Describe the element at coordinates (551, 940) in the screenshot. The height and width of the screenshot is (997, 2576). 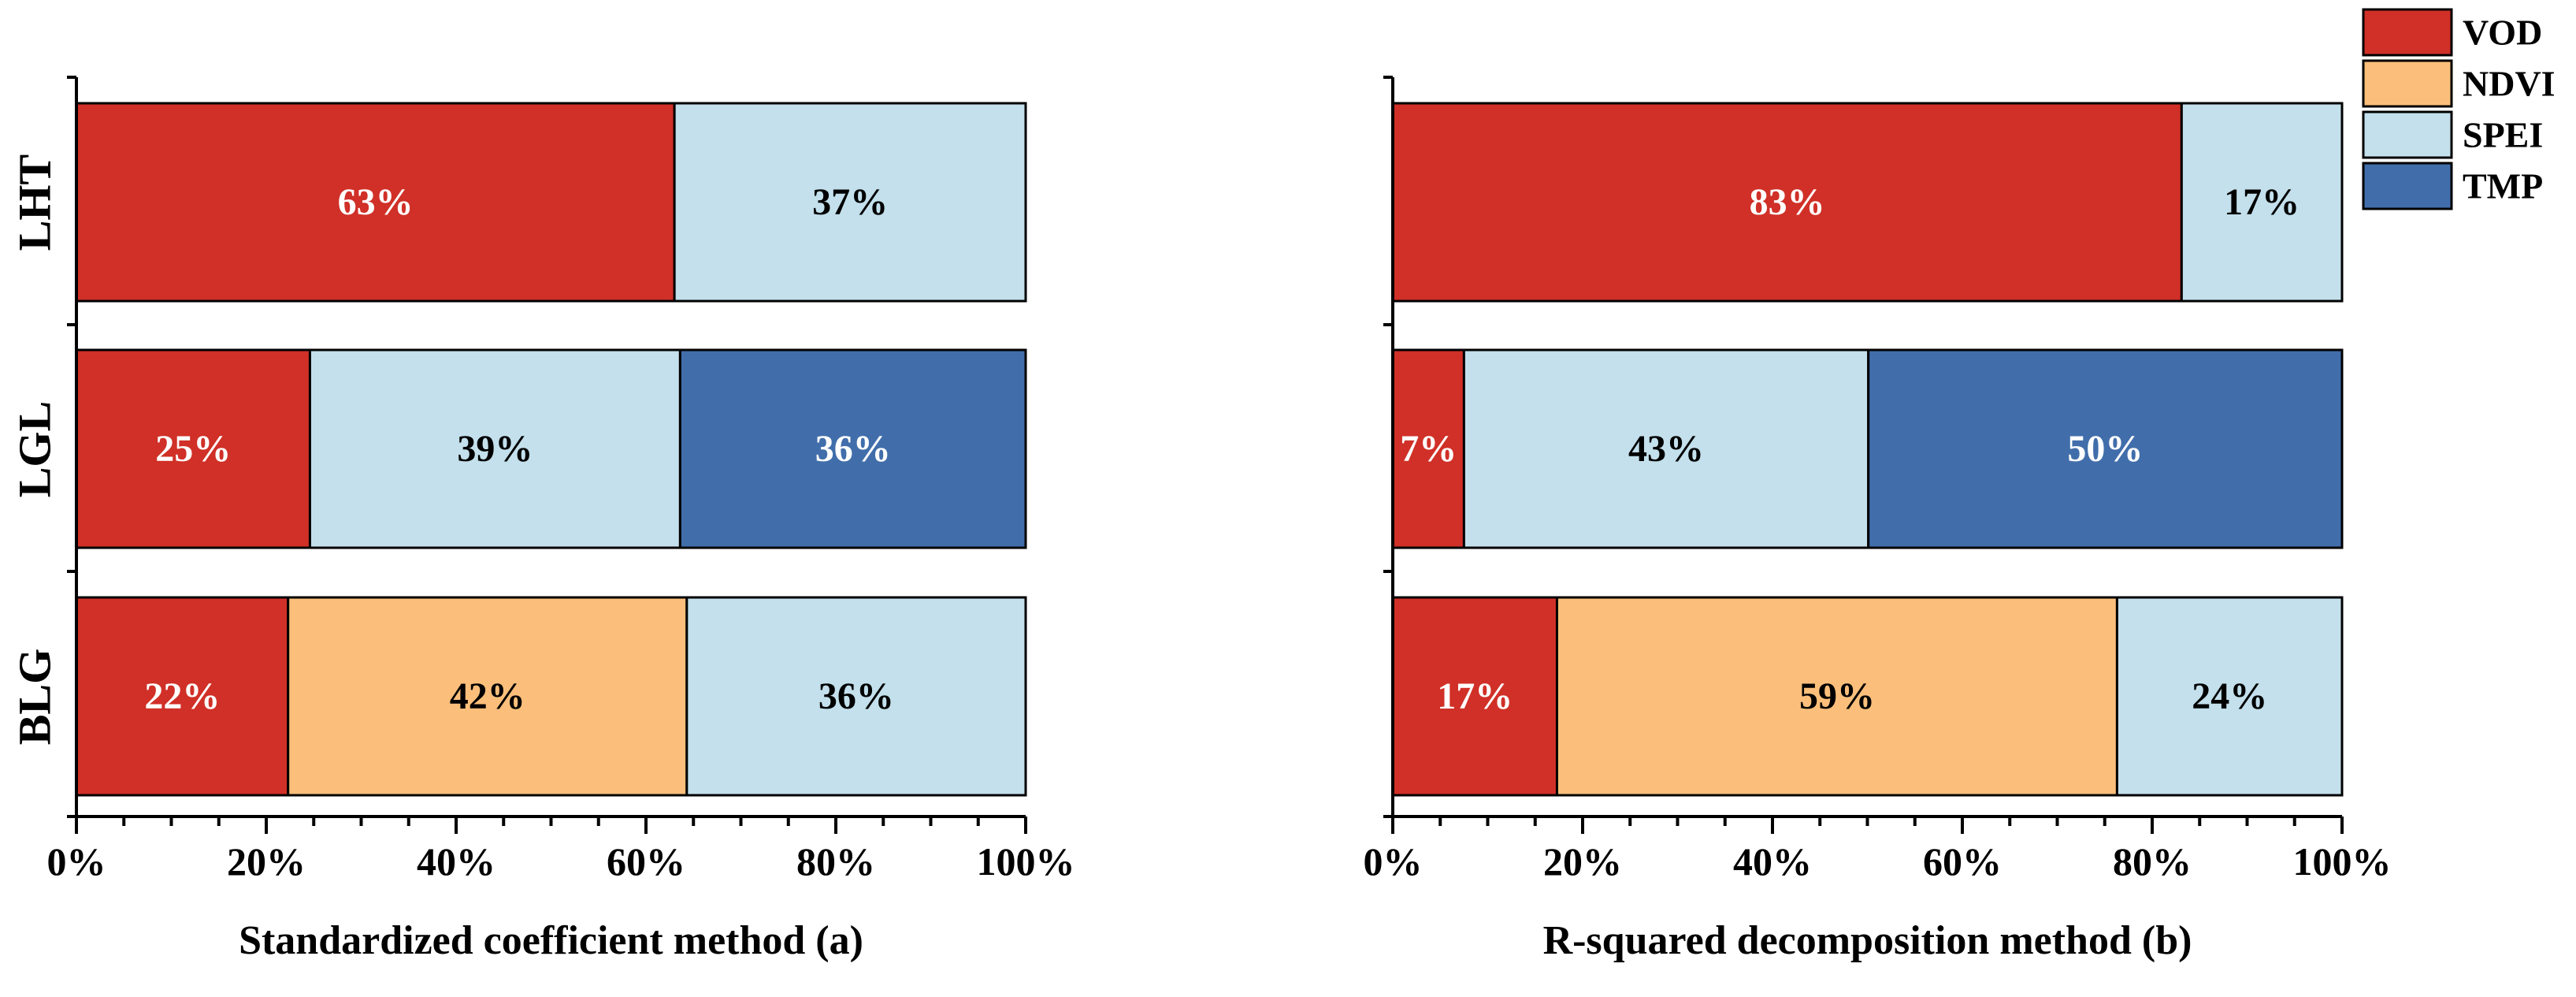
I see `x-axis-title: Standardized coefficient method (a)` at that location.